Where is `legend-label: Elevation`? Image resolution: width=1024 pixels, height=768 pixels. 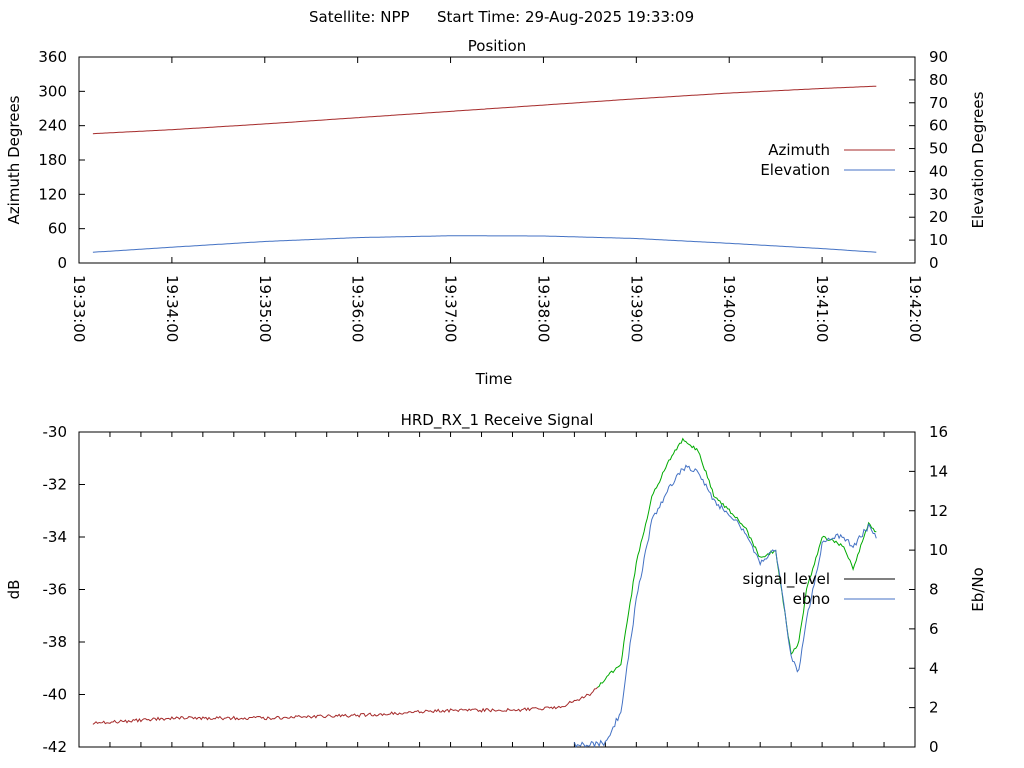 legend-label: Elevation is located at coordinates (795, 170).